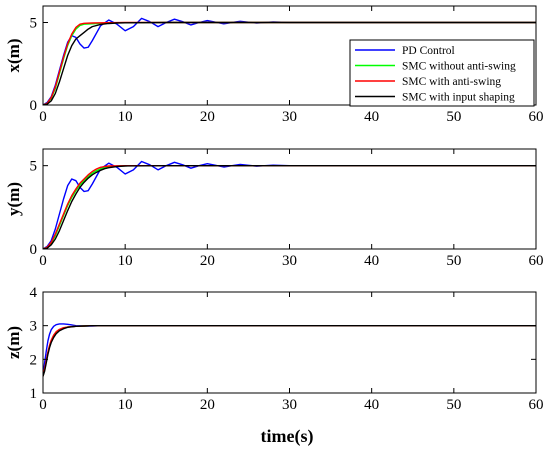  Describe the element at coordinates (34, 327) in the screenshot. I see `y-tick-label: 3` at that location.